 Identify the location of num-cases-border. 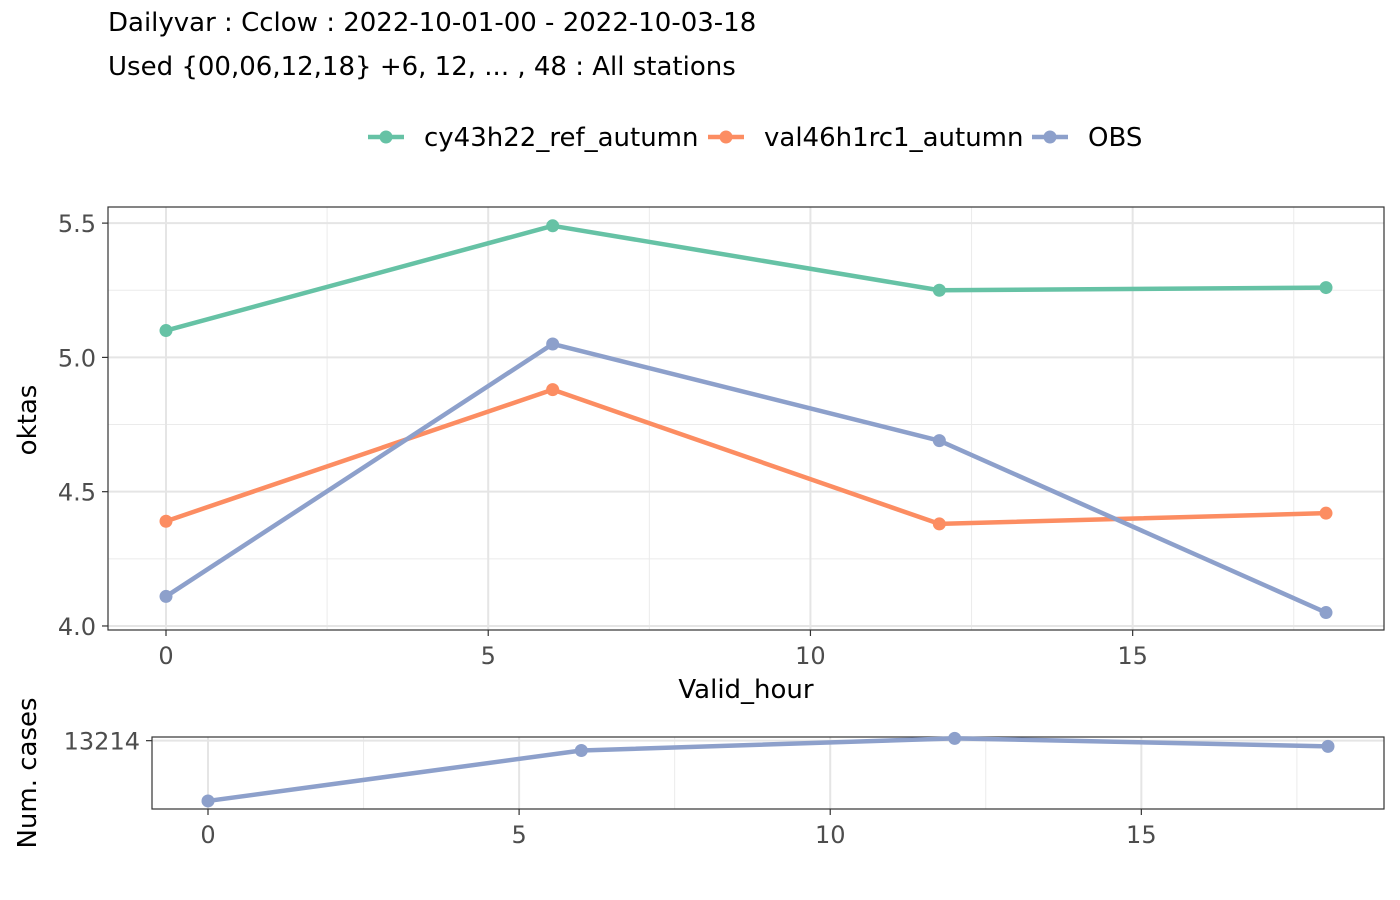
(768, 773).